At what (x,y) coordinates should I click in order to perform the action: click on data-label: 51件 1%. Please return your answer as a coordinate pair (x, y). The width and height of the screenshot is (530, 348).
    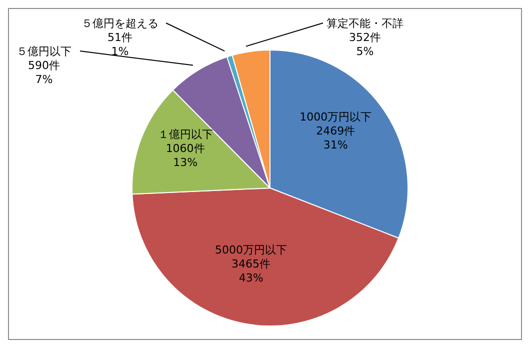
    Looking at the image, I should click on (120, 44).